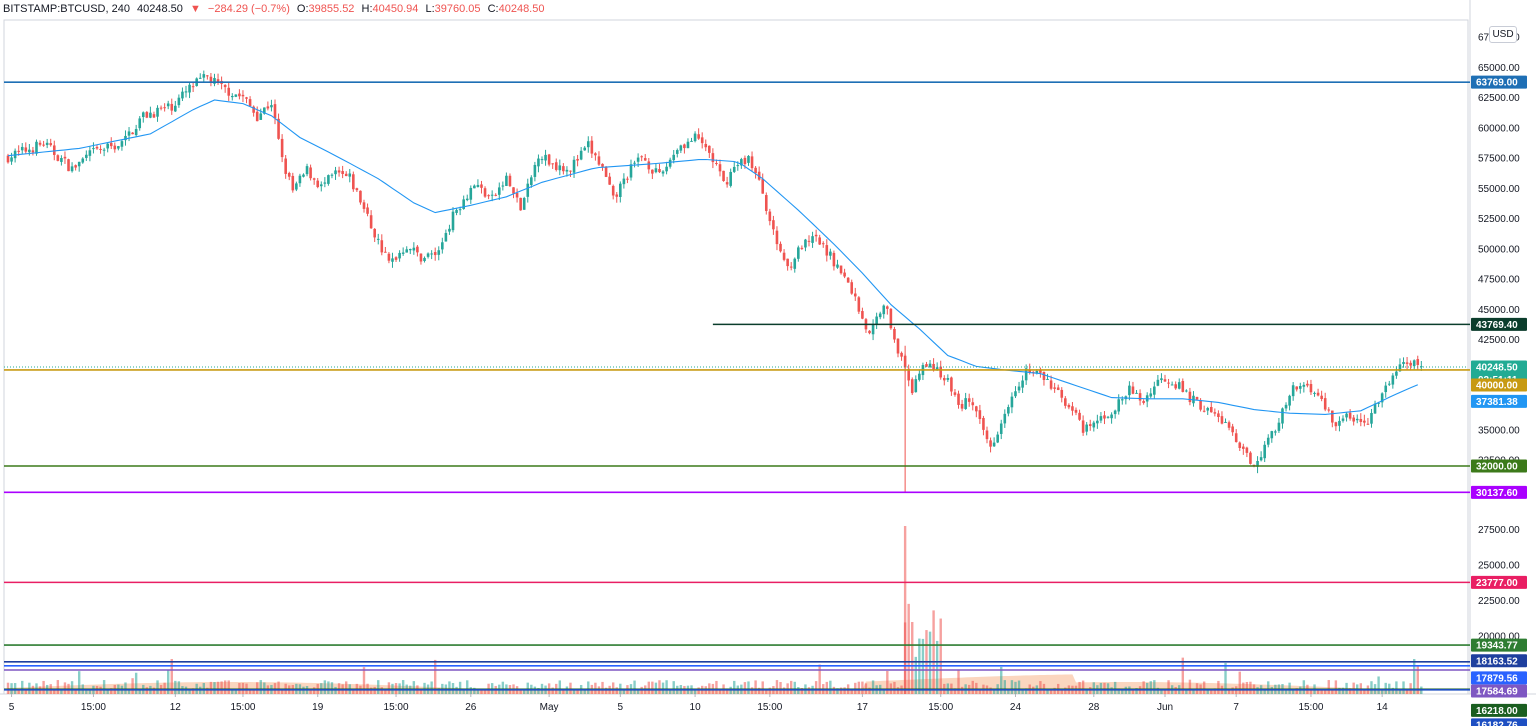 This screenshot has width=1536, height=726. What do you see at coordinates (471, 707) in the screenshot?
I see `time-tick-label: 26` at bounding box center [471, 707].